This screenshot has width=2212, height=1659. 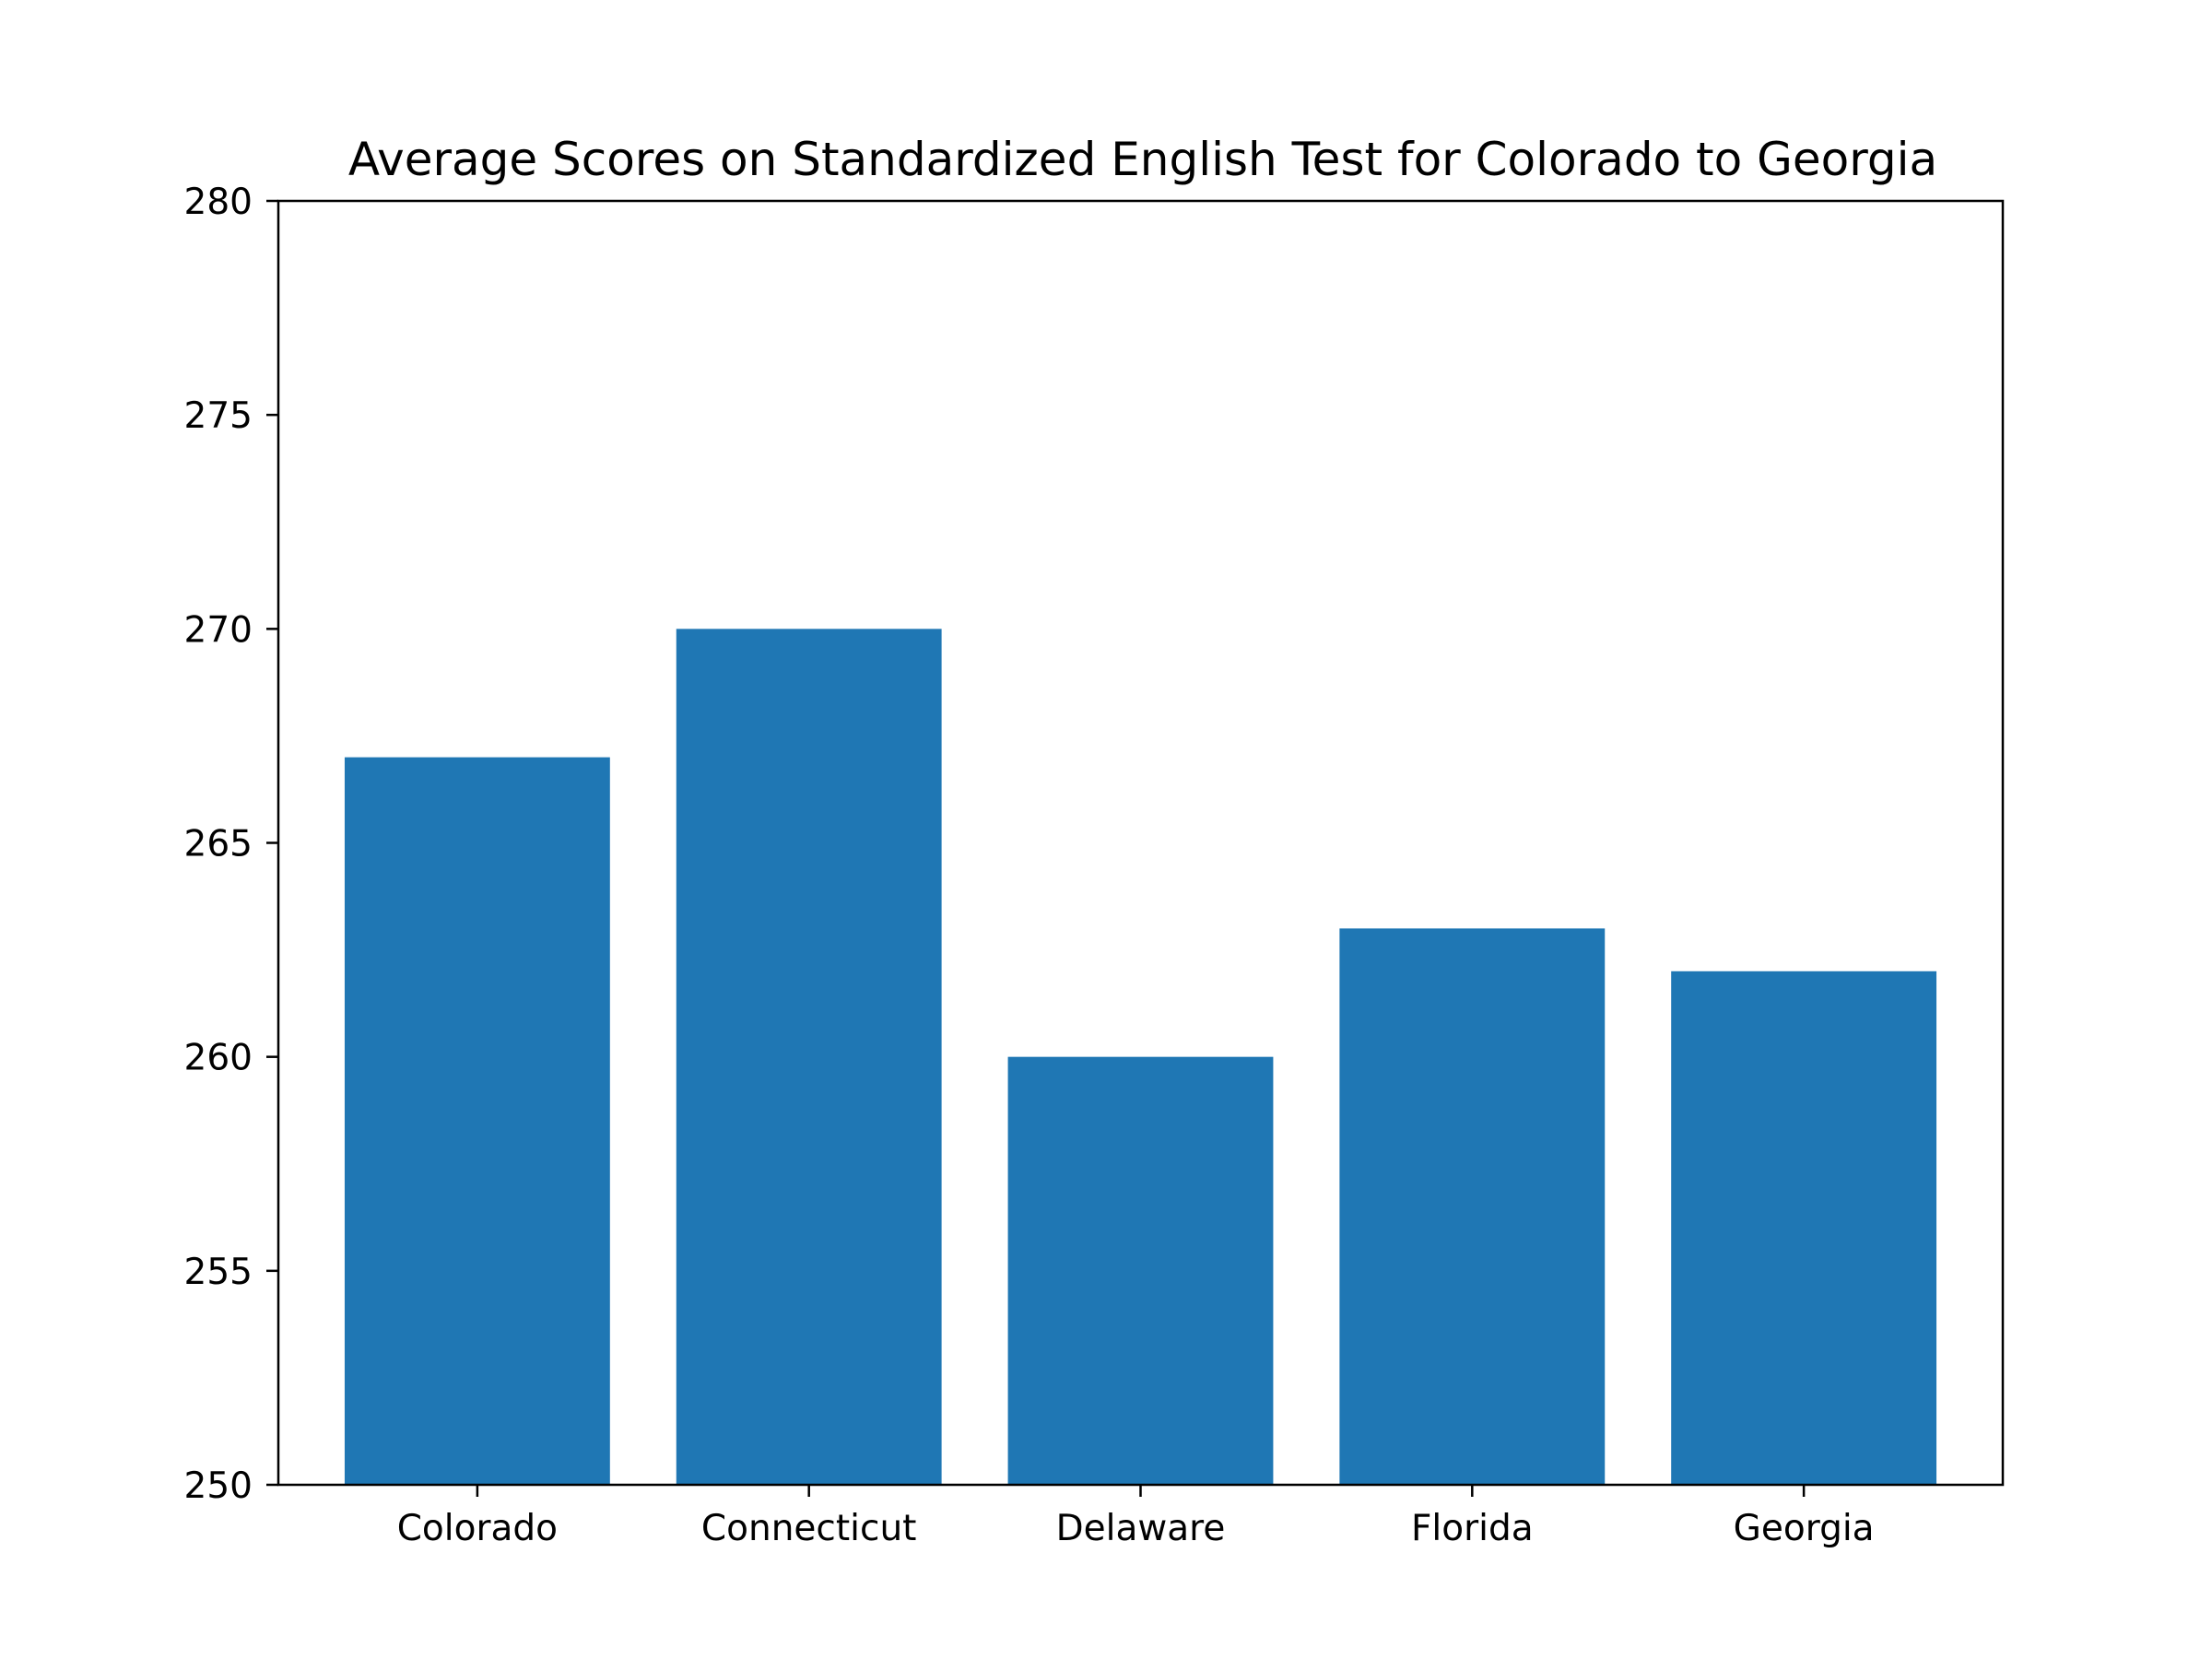 What do you see at coordinates (218, 1486) in the screenshot?
I see `y-tick-label: 250` at bounding box center [218, 1486].